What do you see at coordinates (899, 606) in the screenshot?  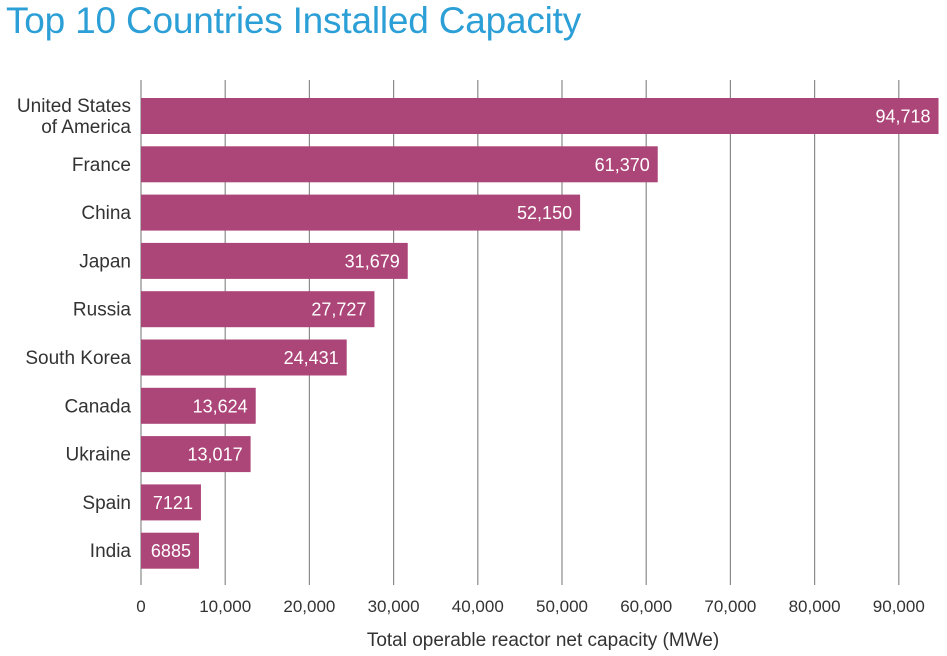 I see `x-tick-label: 90,000` at bounding box center [899, 606].